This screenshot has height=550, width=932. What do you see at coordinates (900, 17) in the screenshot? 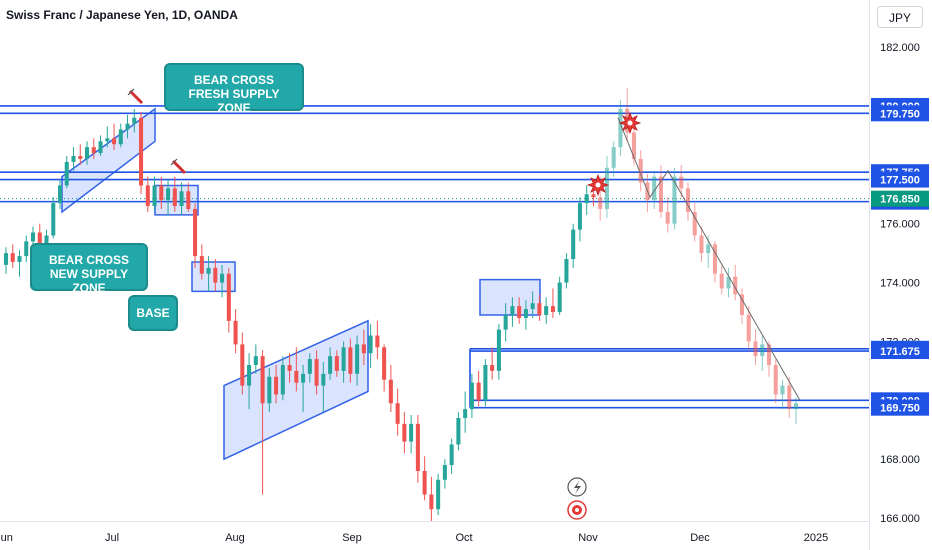
I see `currency-button: JPY` at bounding box center [900, 17].